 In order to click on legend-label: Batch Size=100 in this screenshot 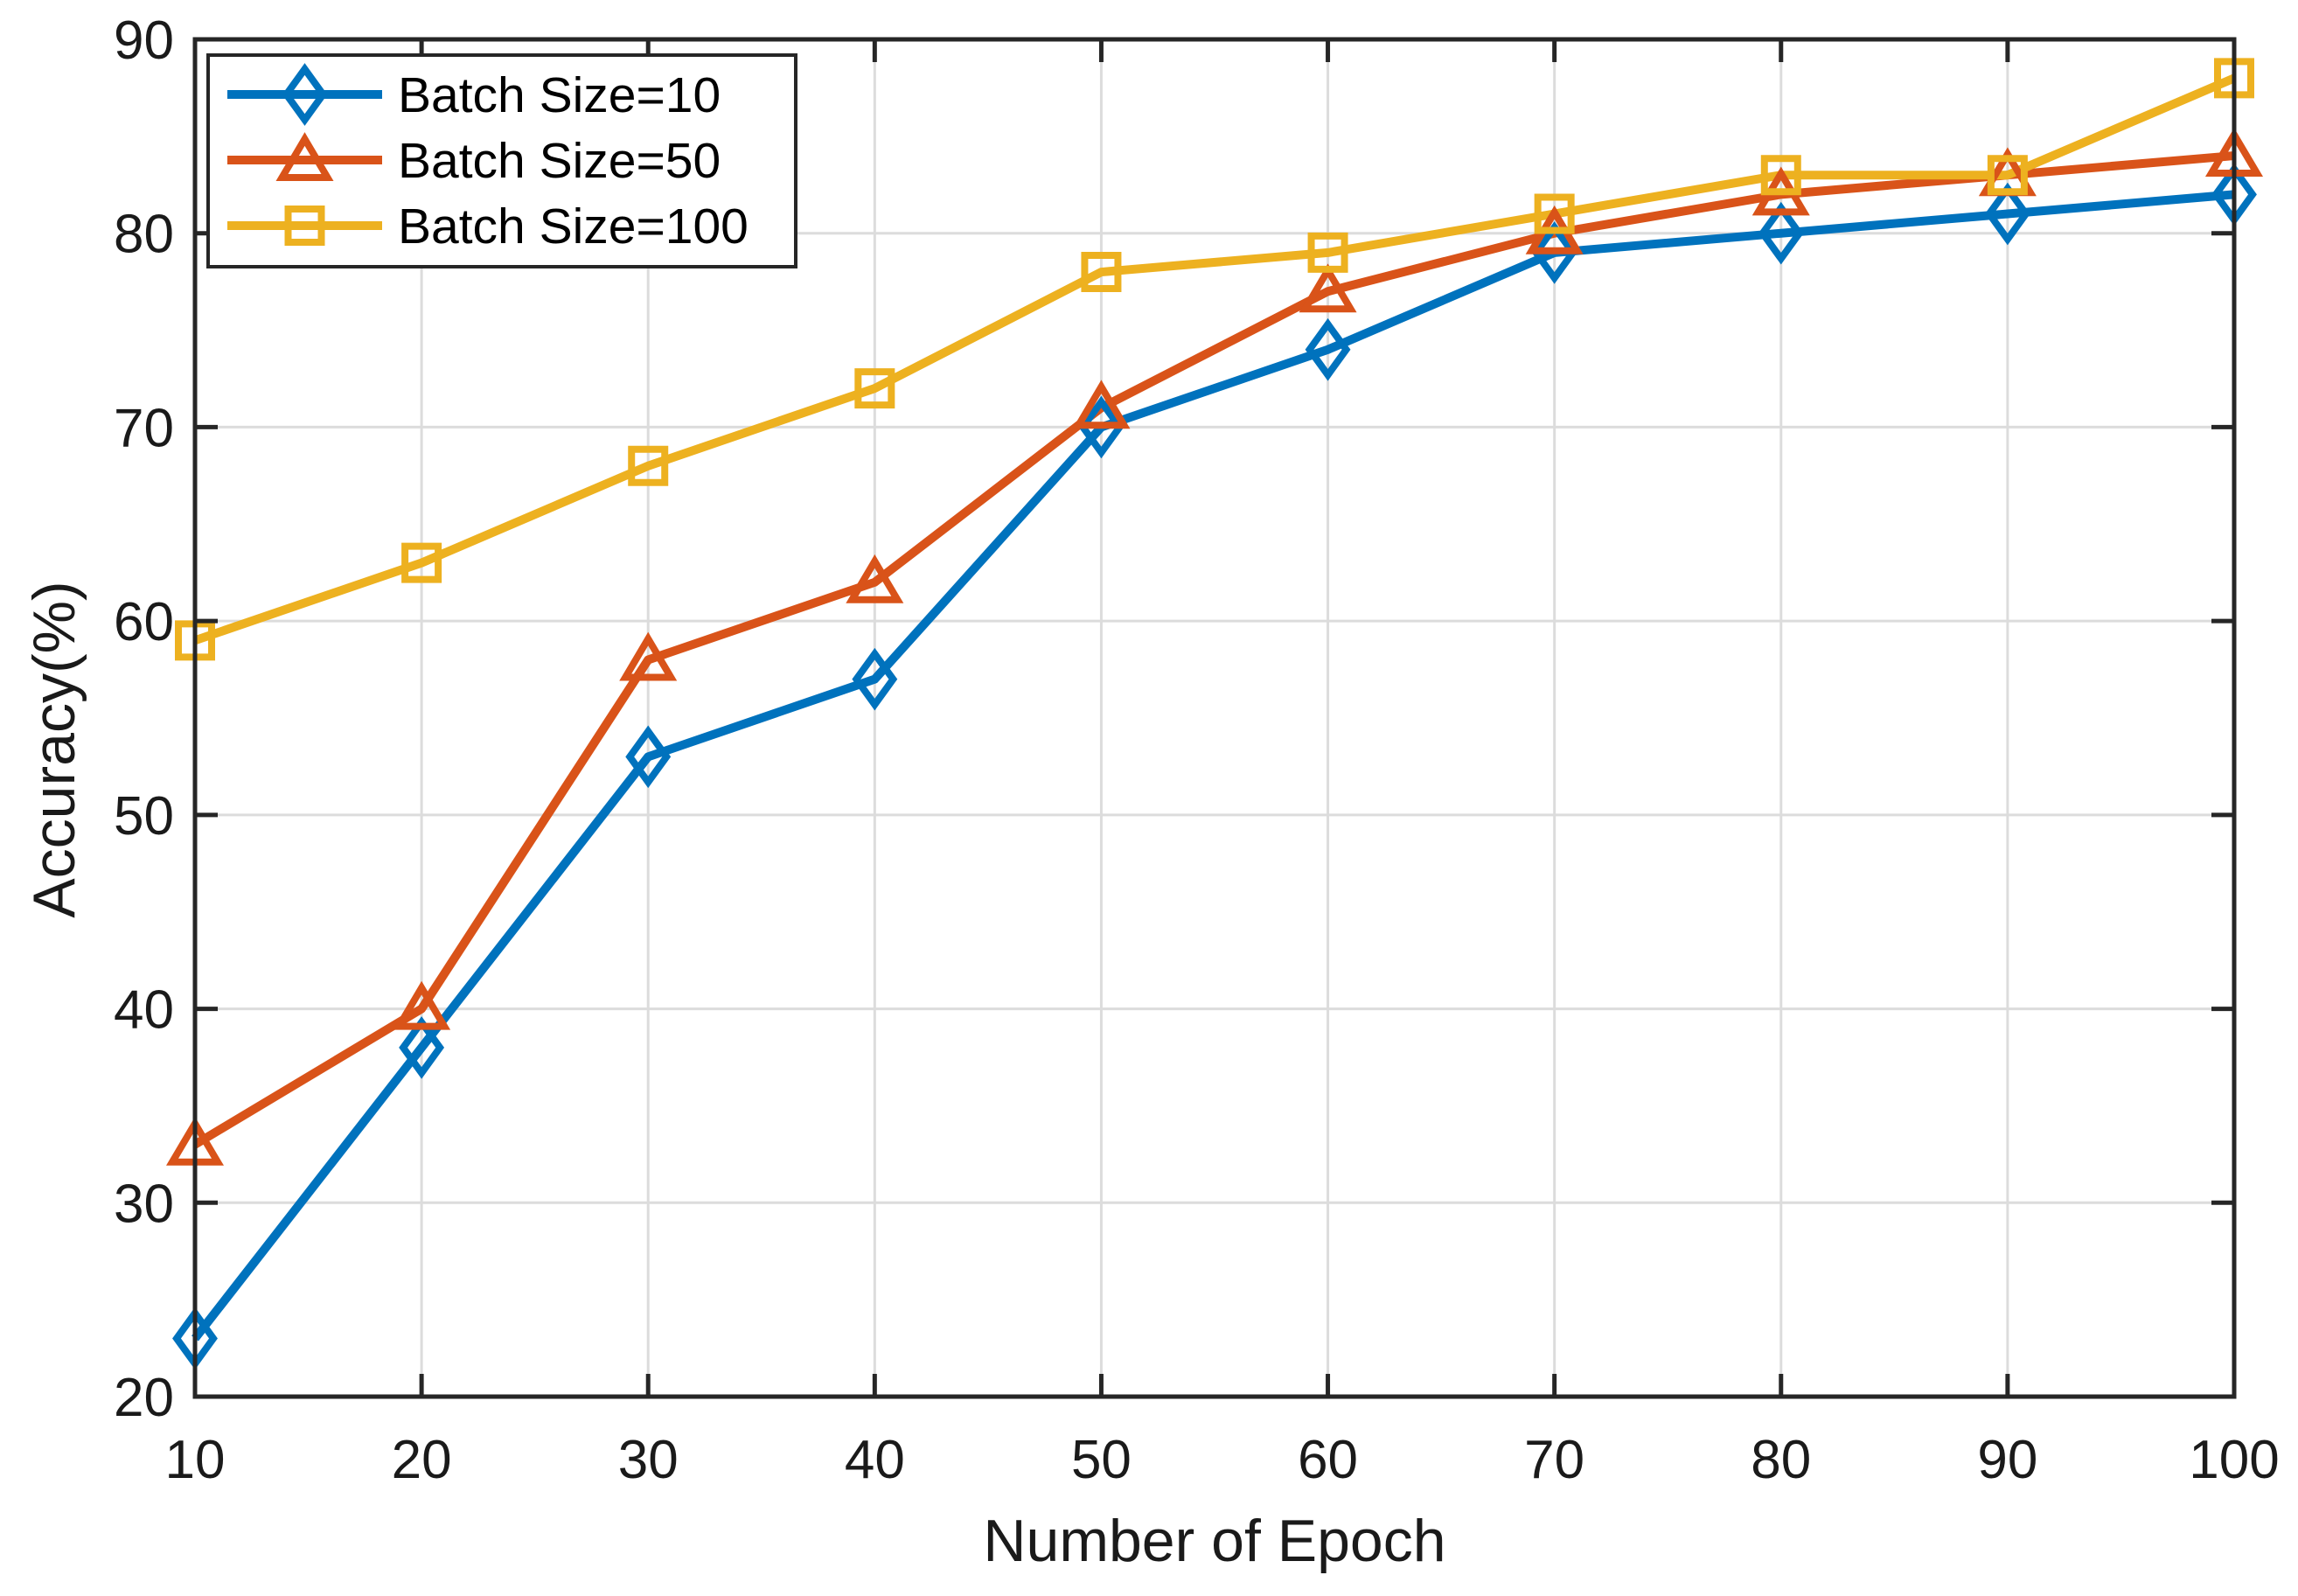, I will do `click(573, 226)`.